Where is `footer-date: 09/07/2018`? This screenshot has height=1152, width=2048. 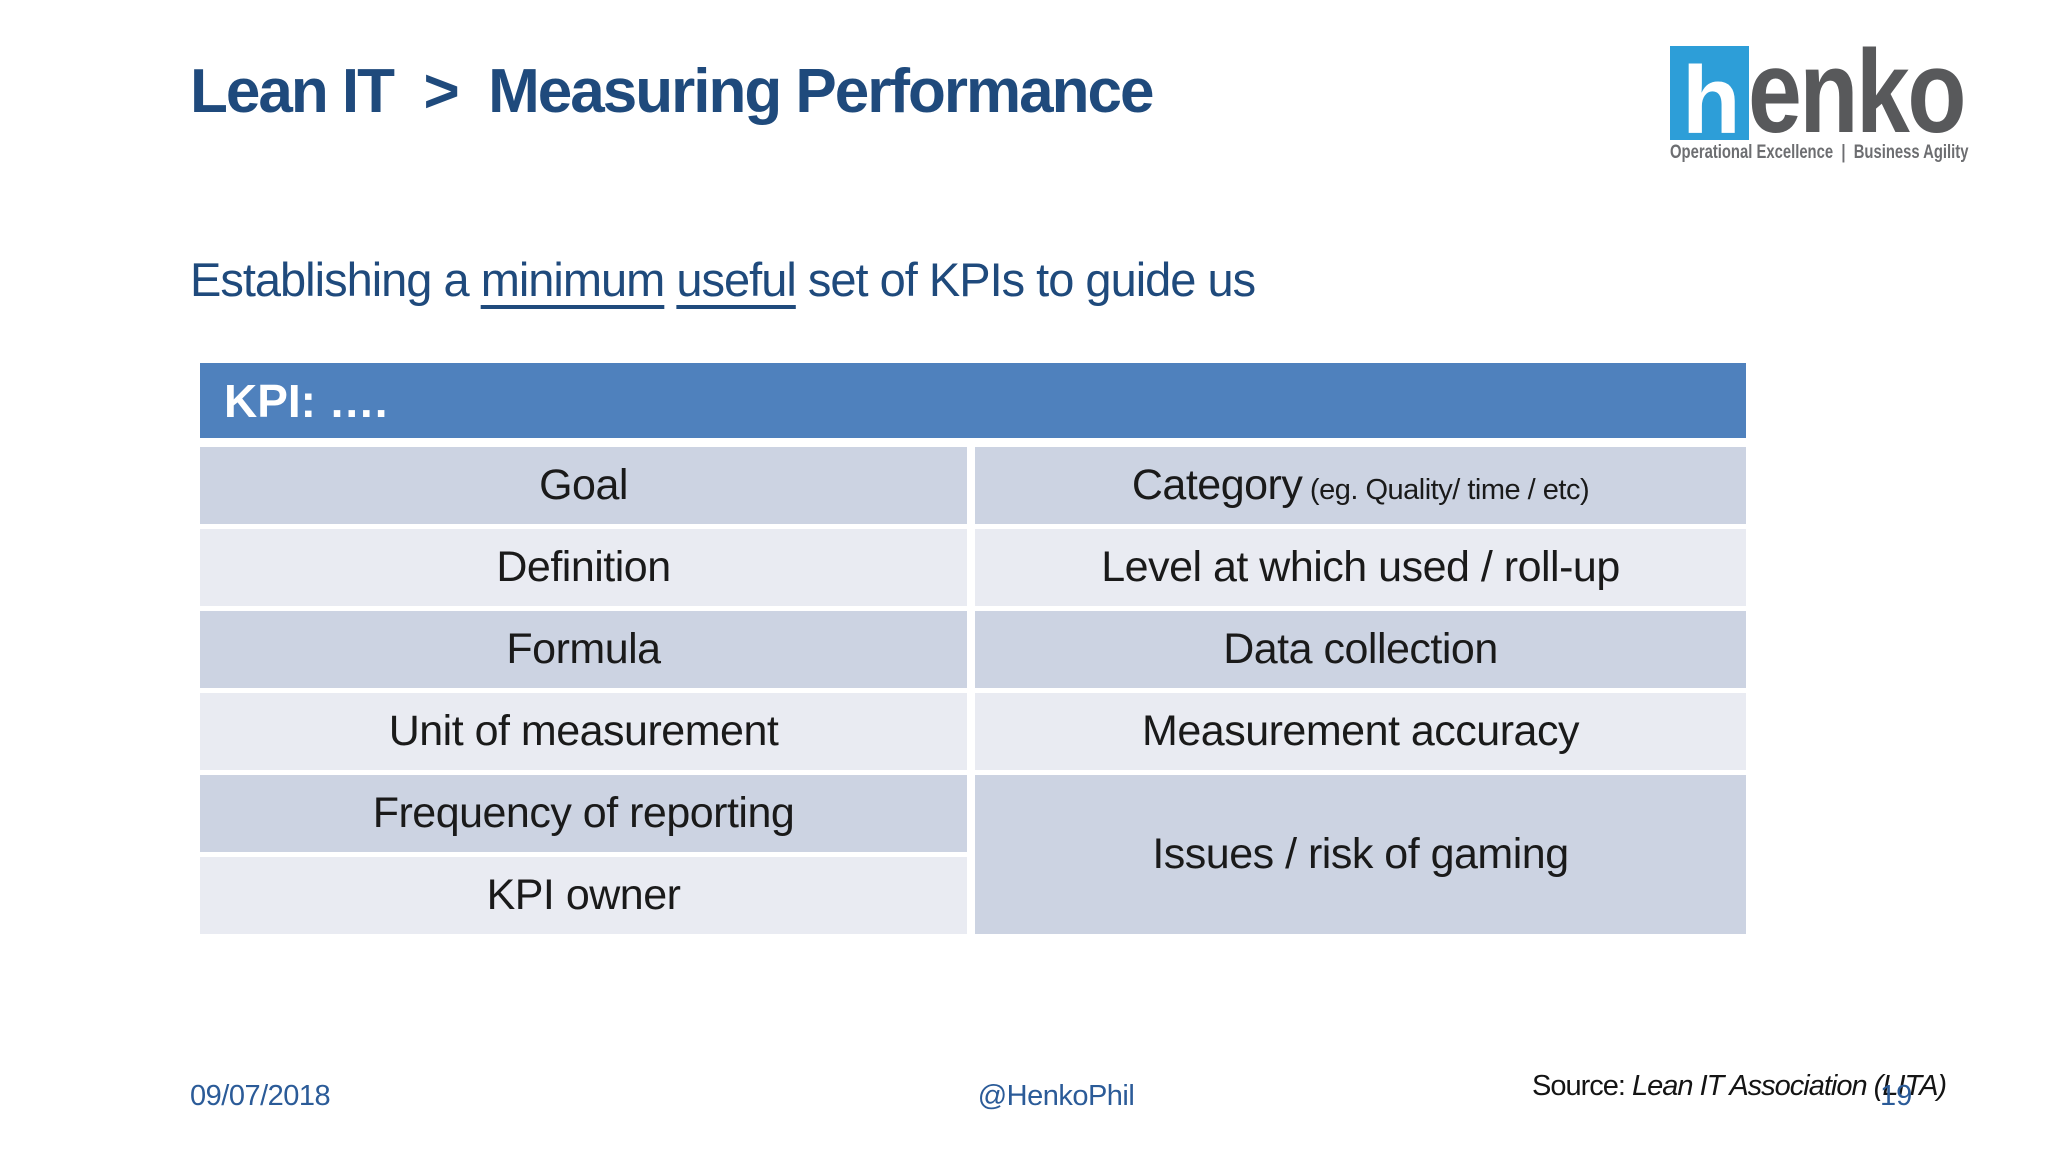 footer-date: 09/07/2018 is located at coordinates (260, 1096).